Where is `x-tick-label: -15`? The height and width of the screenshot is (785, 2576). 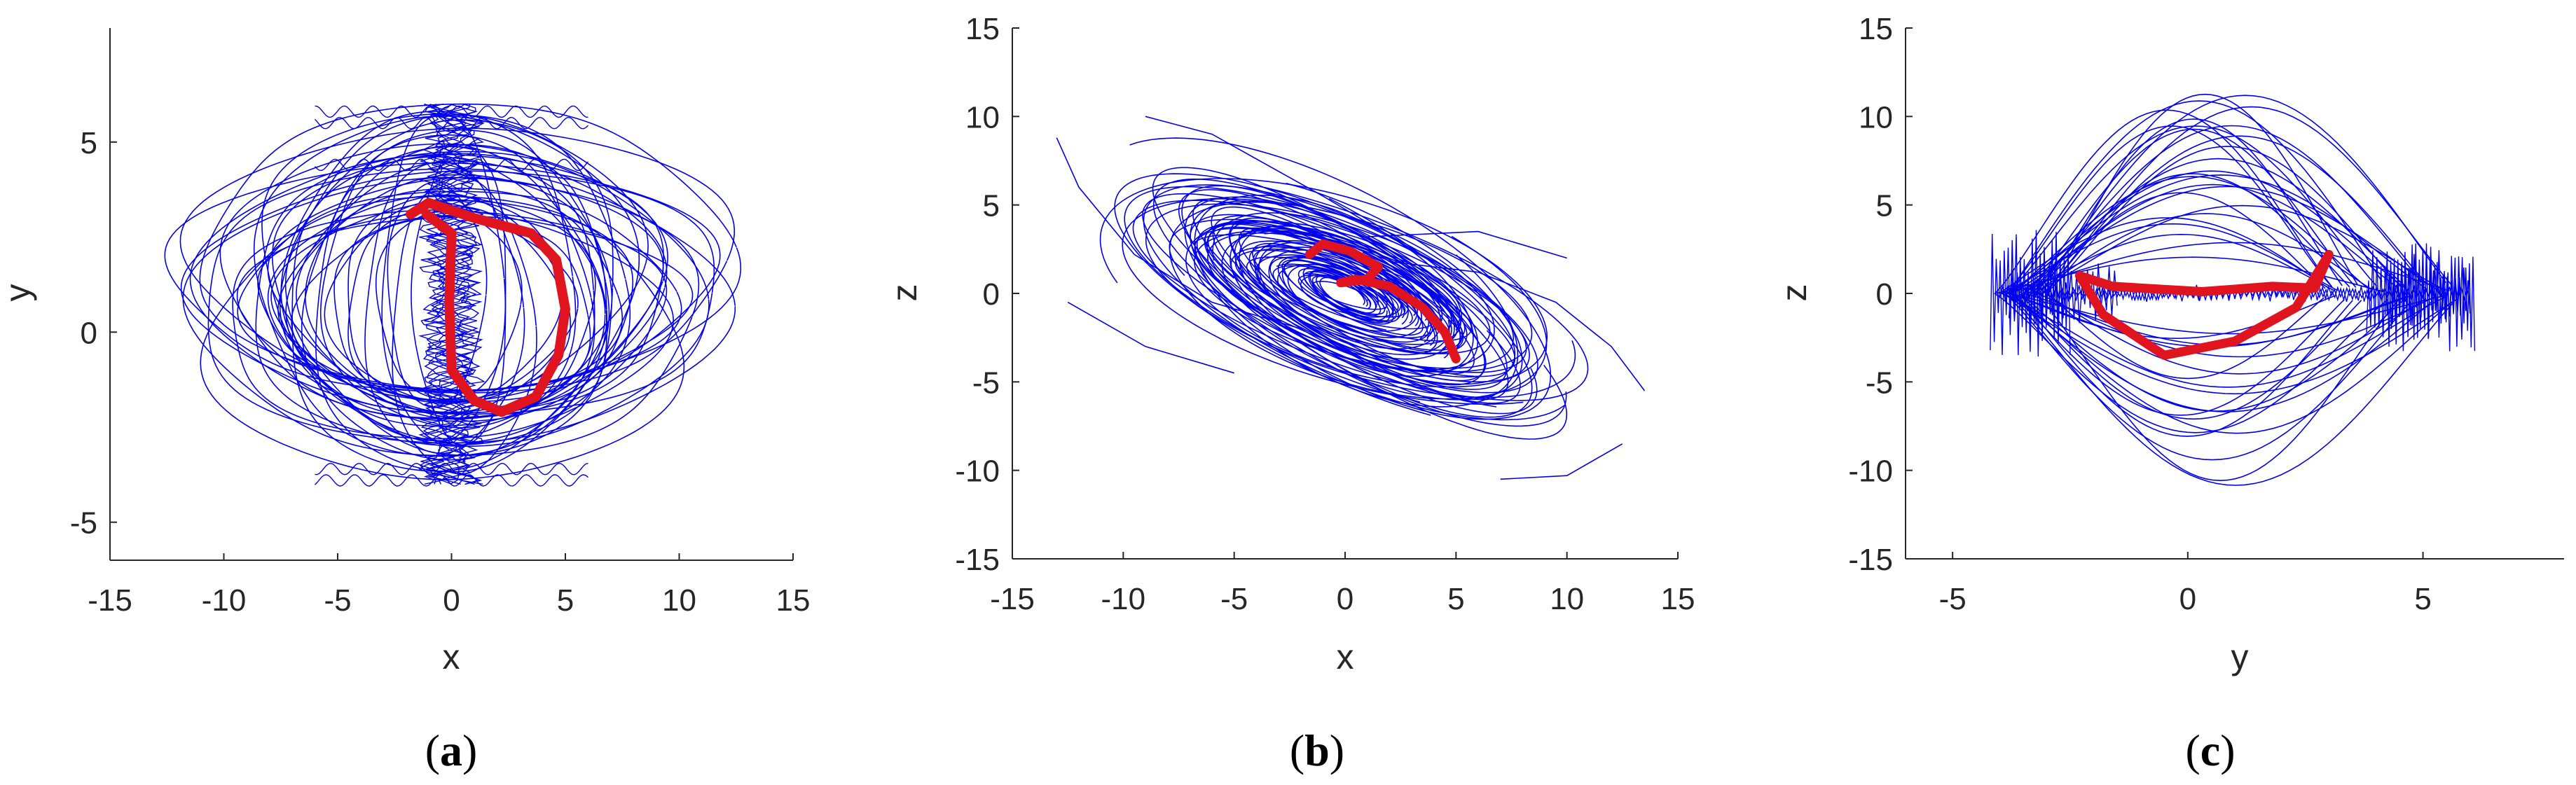 x-tick-label: -15 is located at coordinates (1012, 599).